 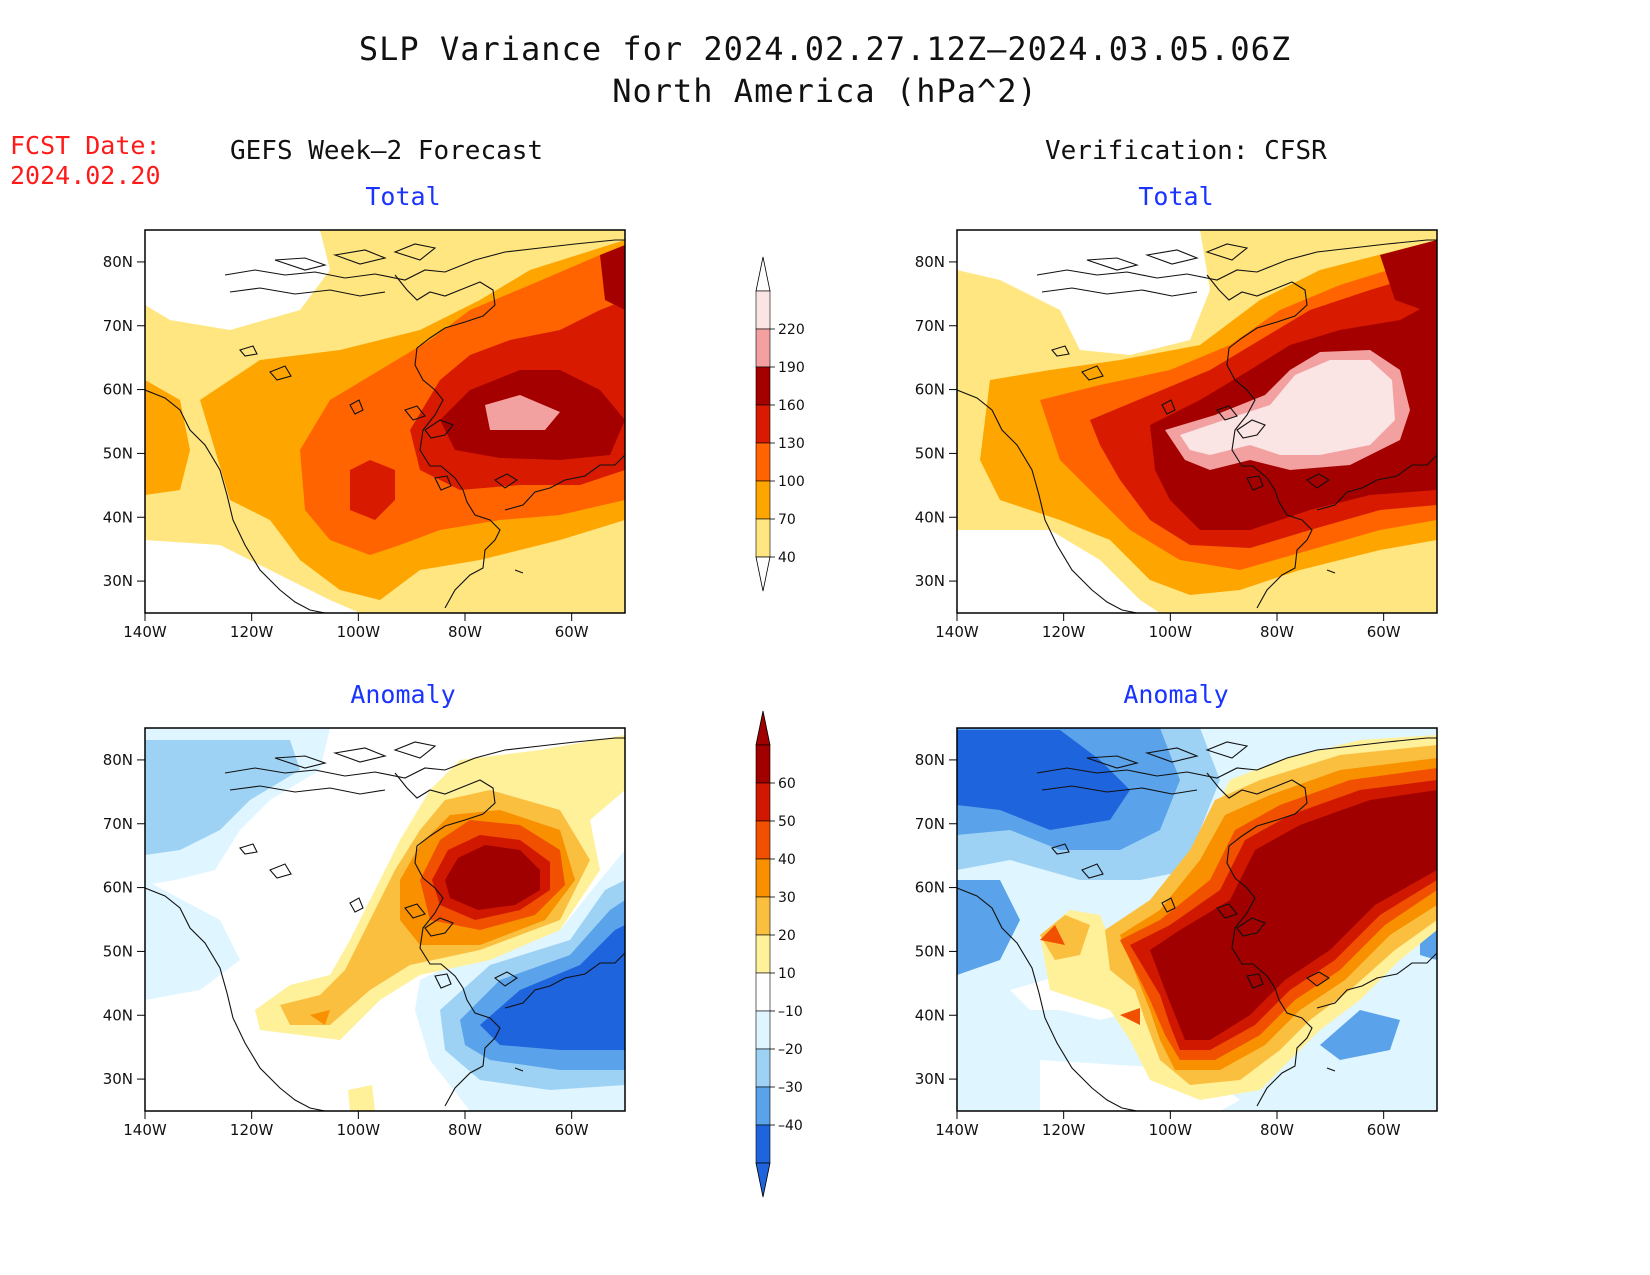 What do you see at coordinates (387, 151) in the screenshot?
I see `left-column-title: GEFS Week–2 Forecast` at bounding box center [387, 151].